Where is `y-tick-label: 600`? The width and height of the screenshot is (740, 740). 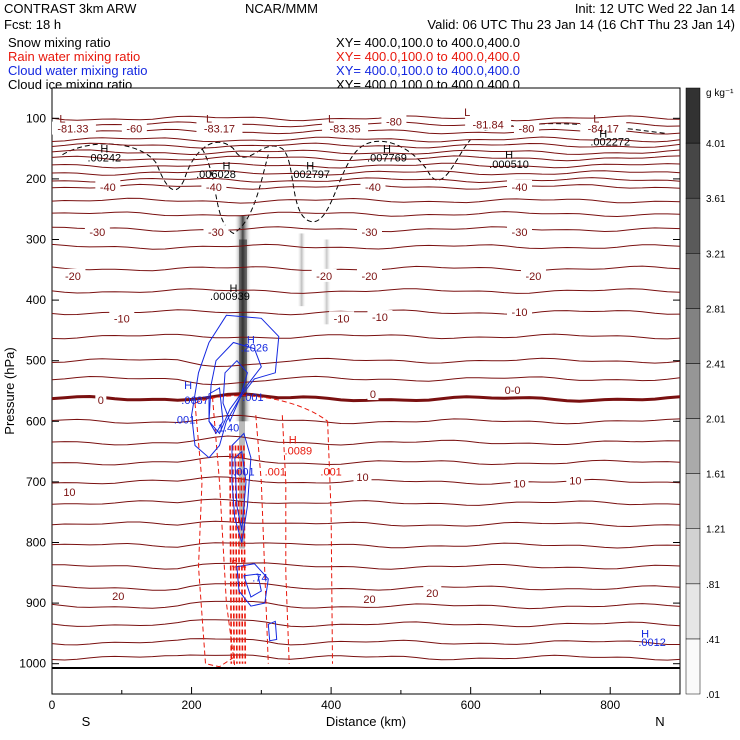
y-tick-label: 600 is located at coordinates (36, 421).